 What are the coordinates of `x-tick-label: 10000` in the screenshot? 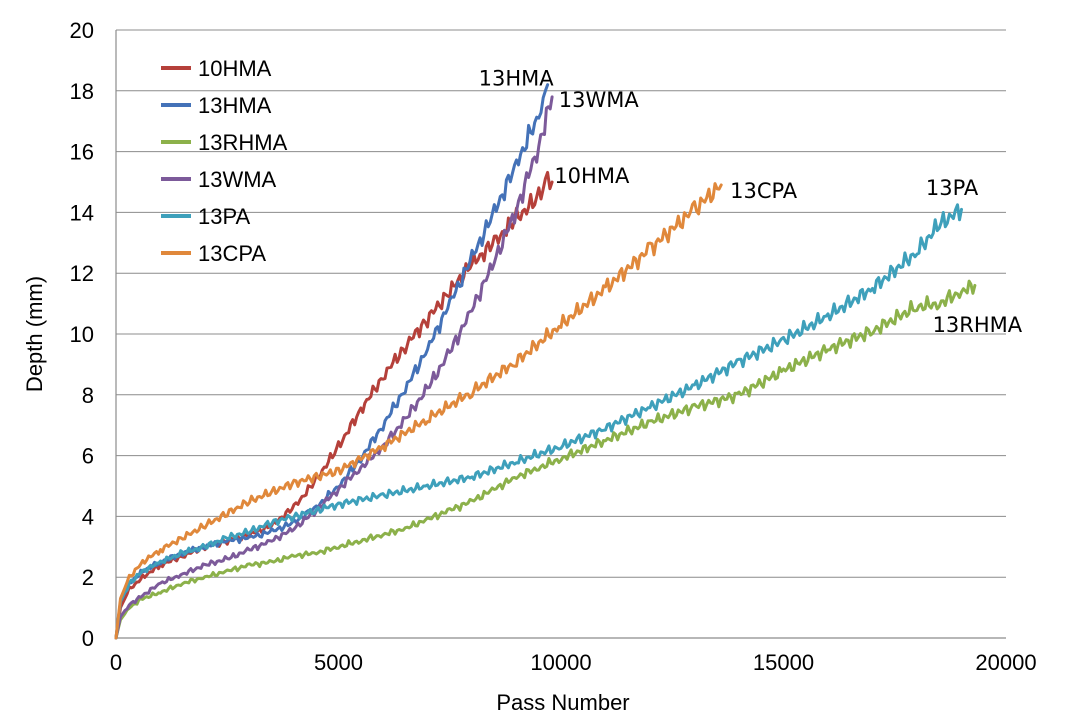 It's located at (560, 662).